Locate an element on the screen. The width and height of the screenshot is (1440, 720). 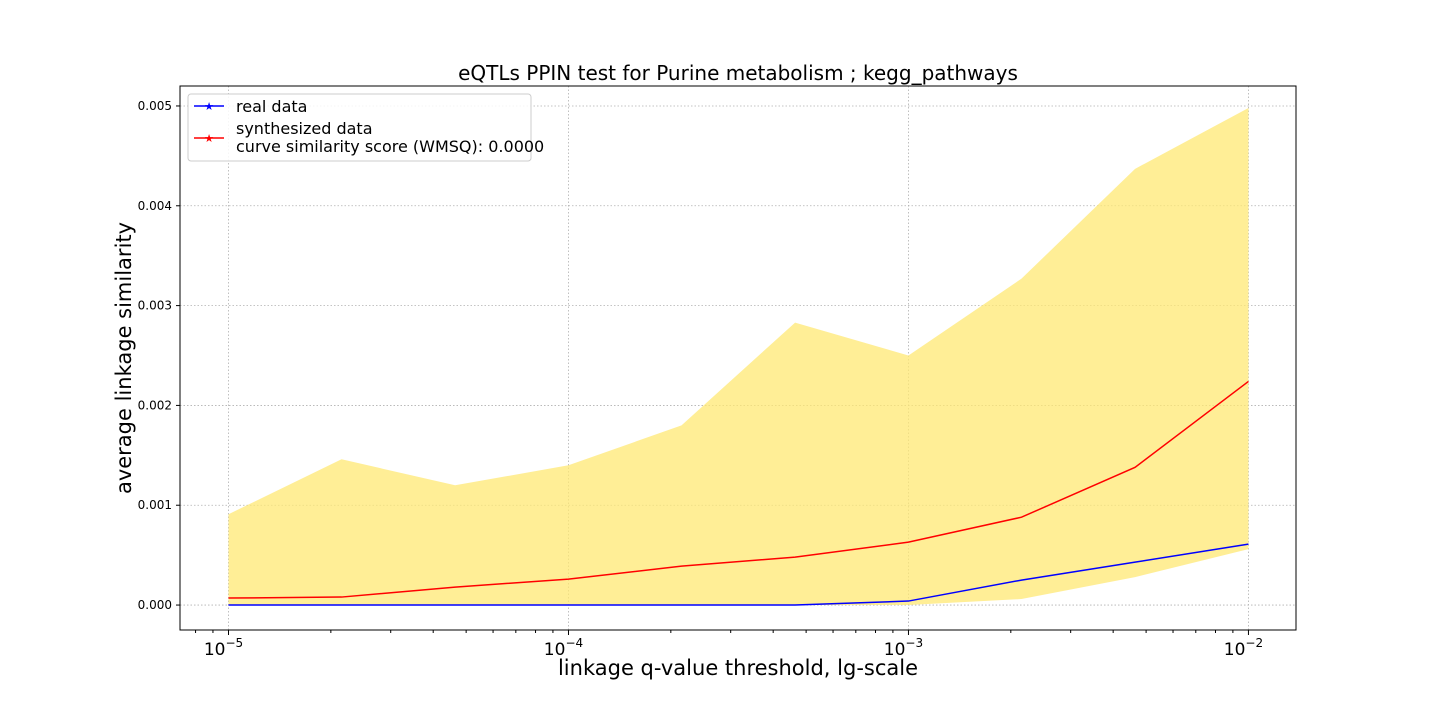
x-tick-label: 10⁻³ is located at coordinates (903, 648).